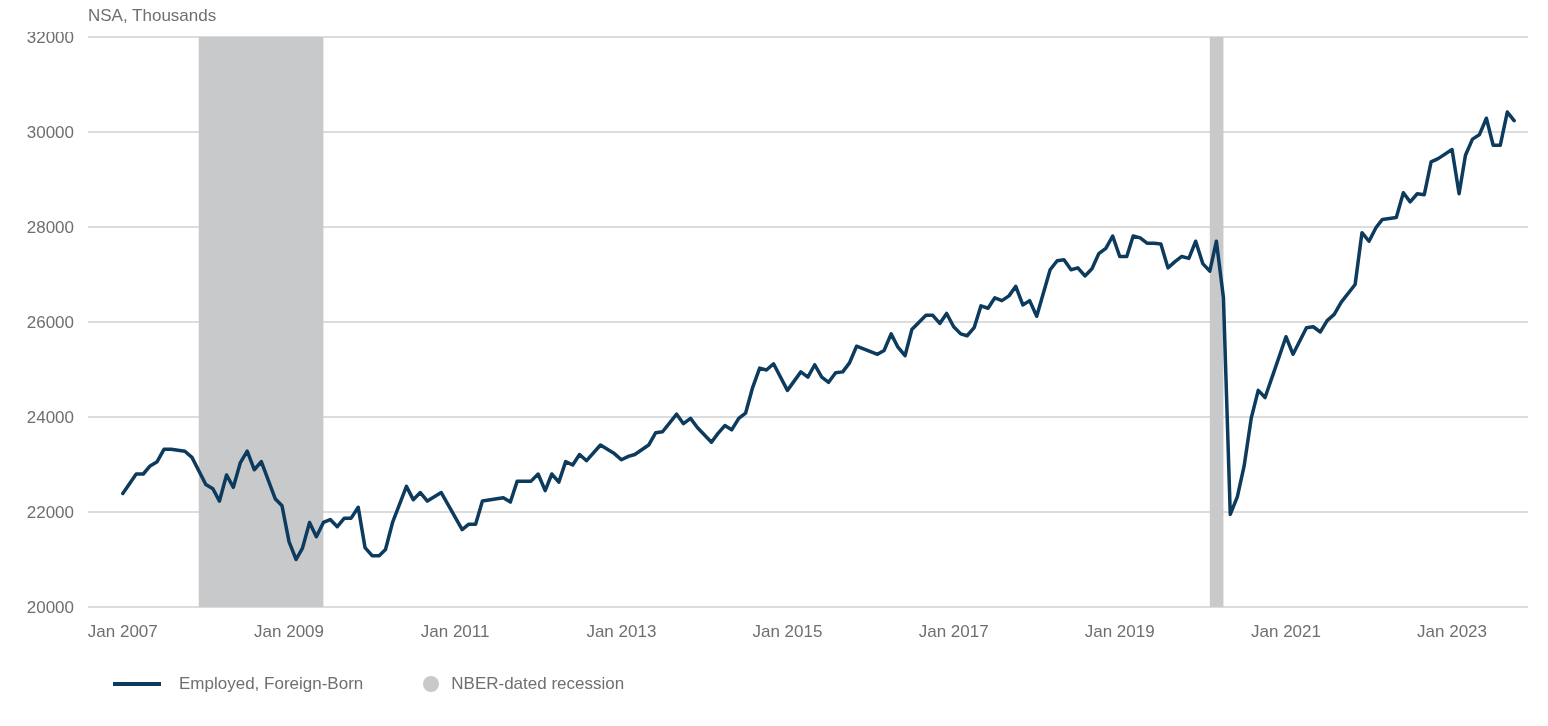 Image resolution: width=1548 pixels, height=726 pixels. What do you see at coordinates (50, 228) in the screenshot?
I see `y-tick-label: 28000` at bounding box center [50, 228].